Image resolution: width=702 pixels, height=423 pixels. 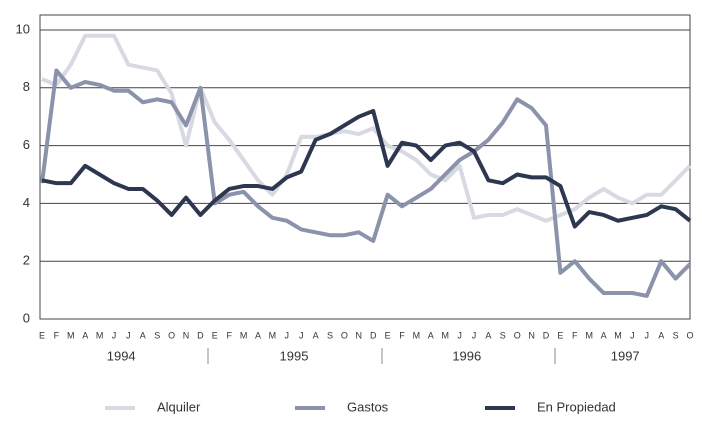 What do you see at coordinates (26, 317) in the screenshot?
I see `y-tick-label: 0` at bounding box center [26, 317].